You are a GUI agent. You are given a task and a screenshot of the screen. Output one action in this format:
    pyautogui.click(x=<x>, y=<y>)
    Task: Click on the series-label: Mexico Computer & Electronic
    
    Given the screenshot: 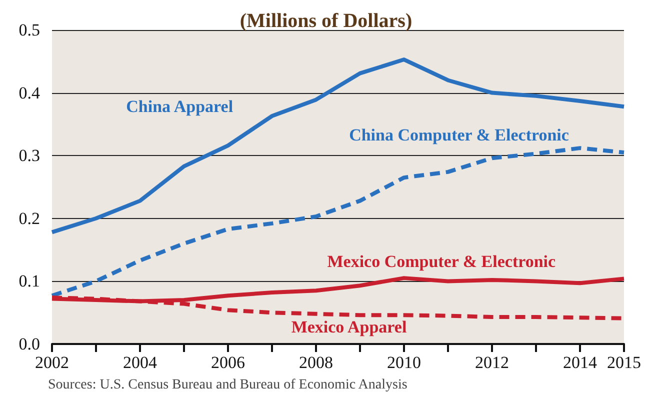 What is the action you would take?
    pyautogui.click(x=441, y=262)
    